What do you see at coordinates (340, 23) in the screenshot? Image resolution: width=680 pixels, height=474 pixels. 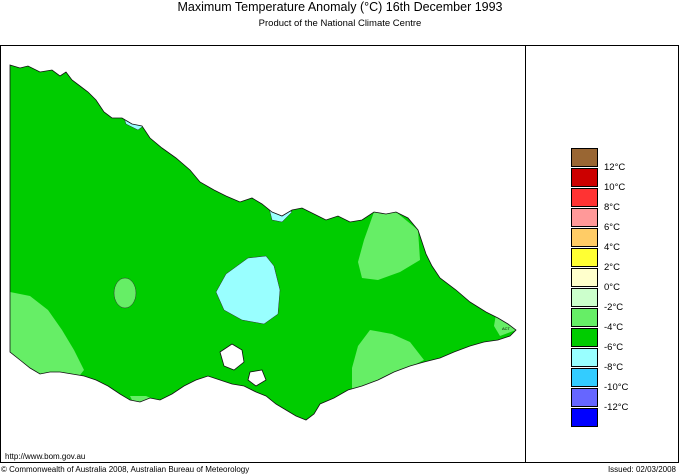 I see `map-subtitle: Product of the National Climate Centre` at bounding box center [340, 23].